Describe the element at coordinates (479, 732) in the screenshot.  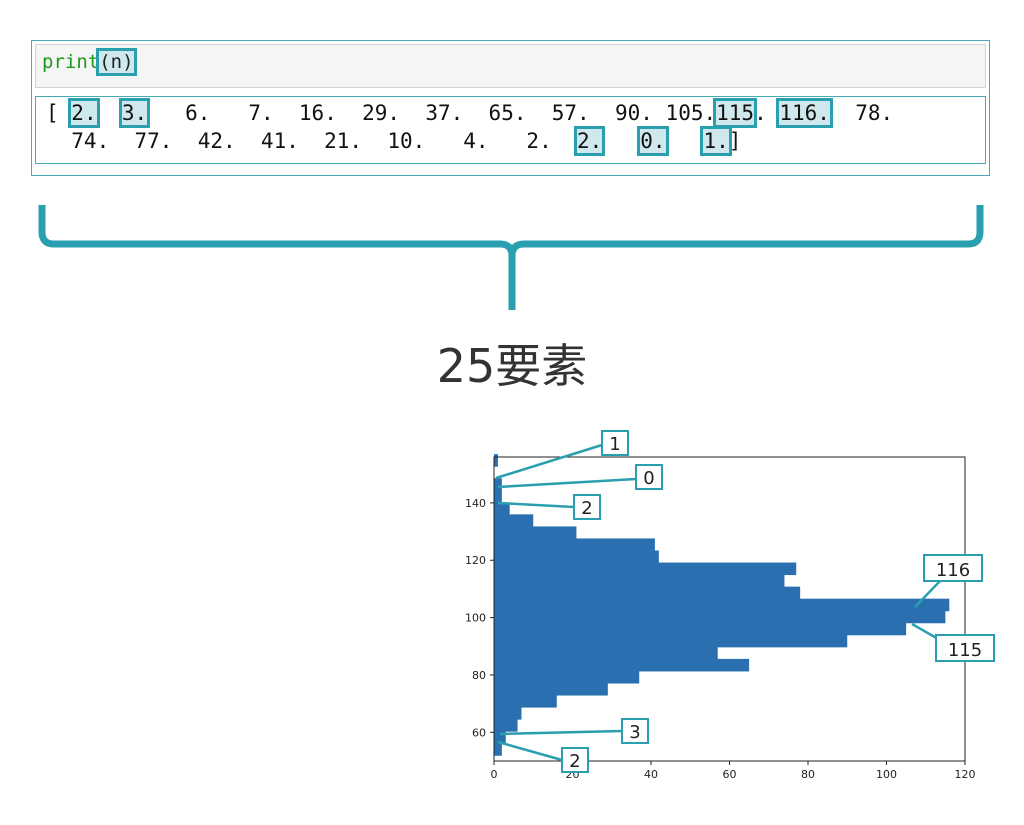
I see `y-tick-label: 60` at that location.